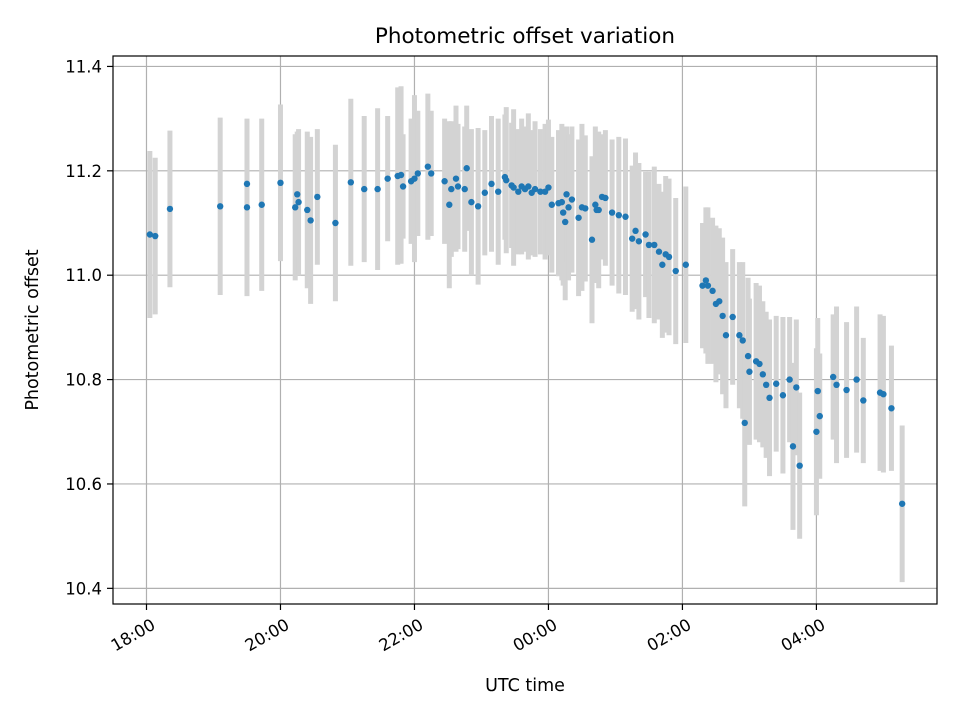 The width and height of the screenshot is (960, 724). What do you see at coordinates (83, 171) in the screenshot?
I see `y-tick-label: 11.2` at bounding box center [83, 171].